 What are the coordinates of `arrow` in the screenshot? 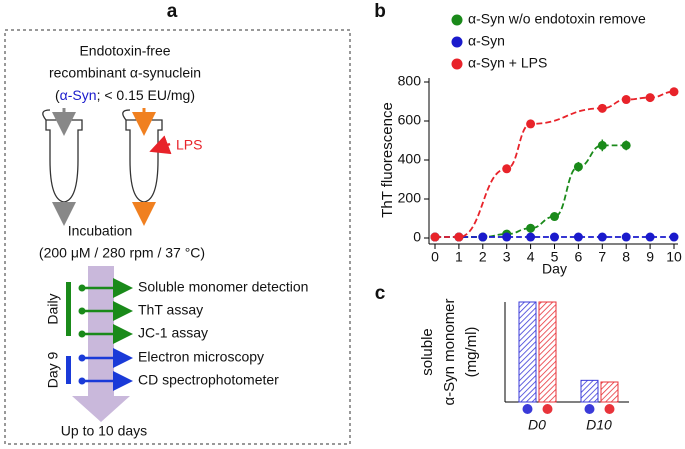 It's located at (160, 145).